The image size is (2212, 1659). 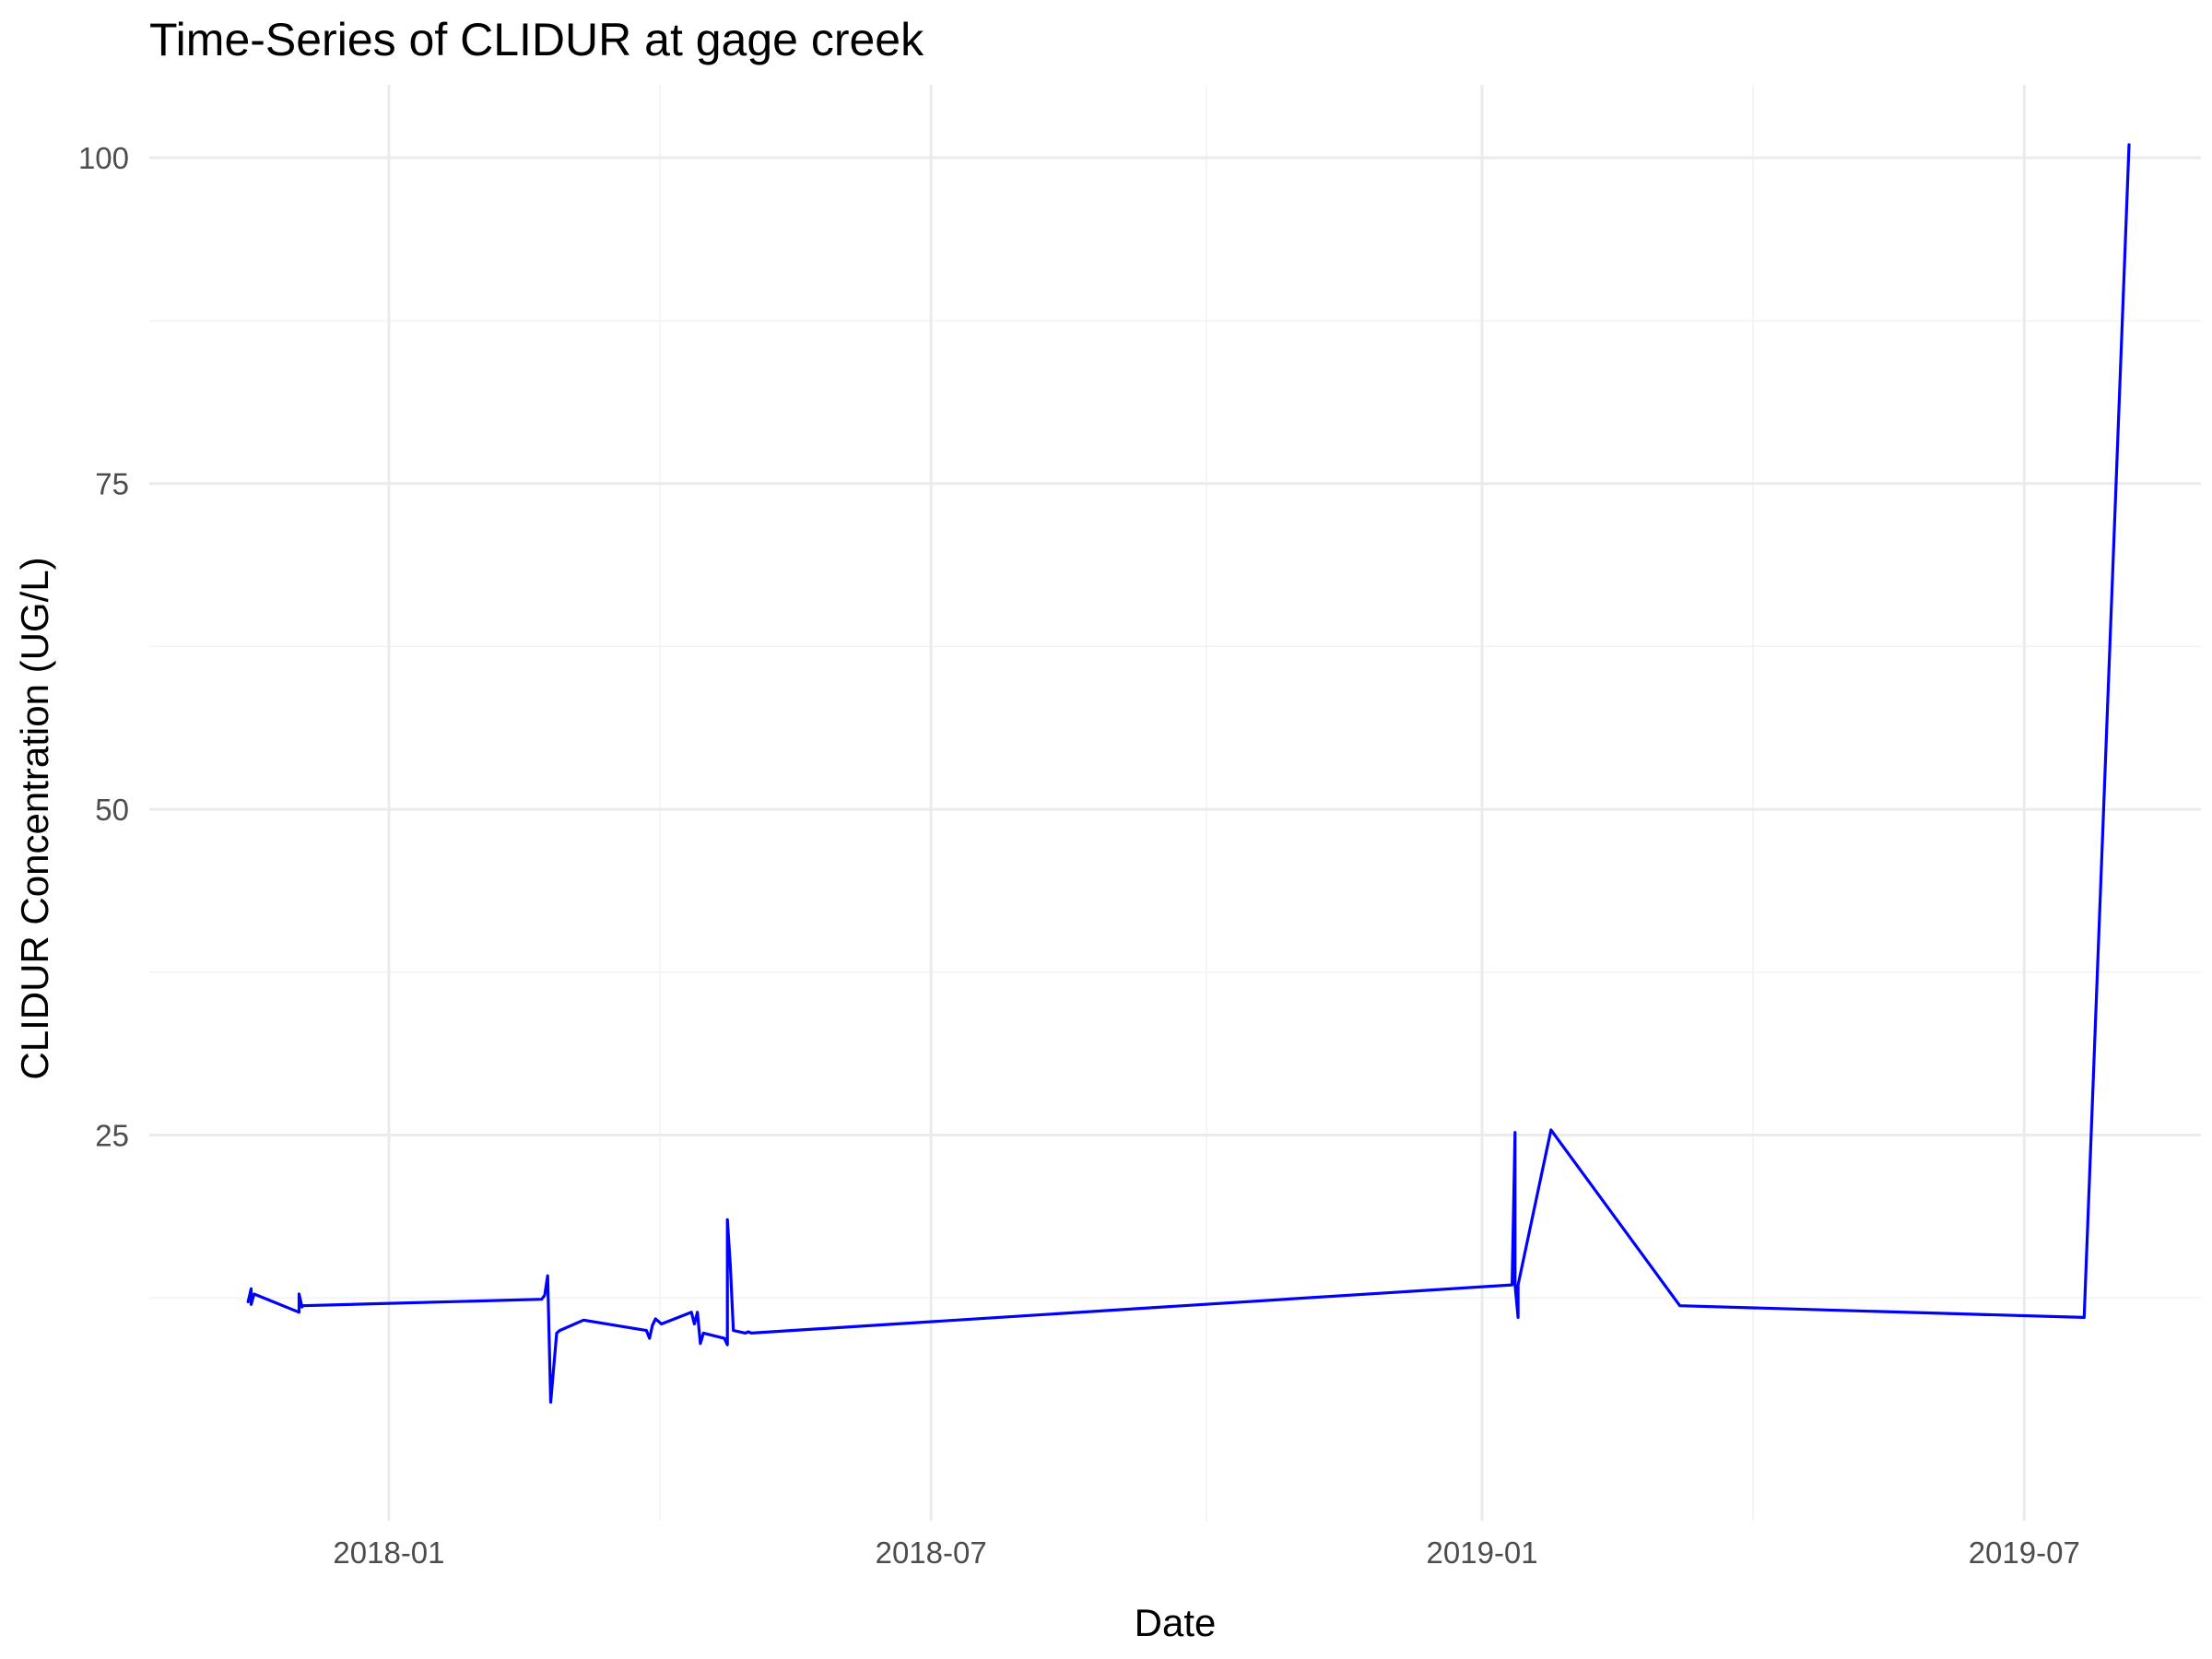 What do you see at coordinates (112, 810) in the screenshot?
I see `y-tick-label: 50` at bounding box center [112, 810].